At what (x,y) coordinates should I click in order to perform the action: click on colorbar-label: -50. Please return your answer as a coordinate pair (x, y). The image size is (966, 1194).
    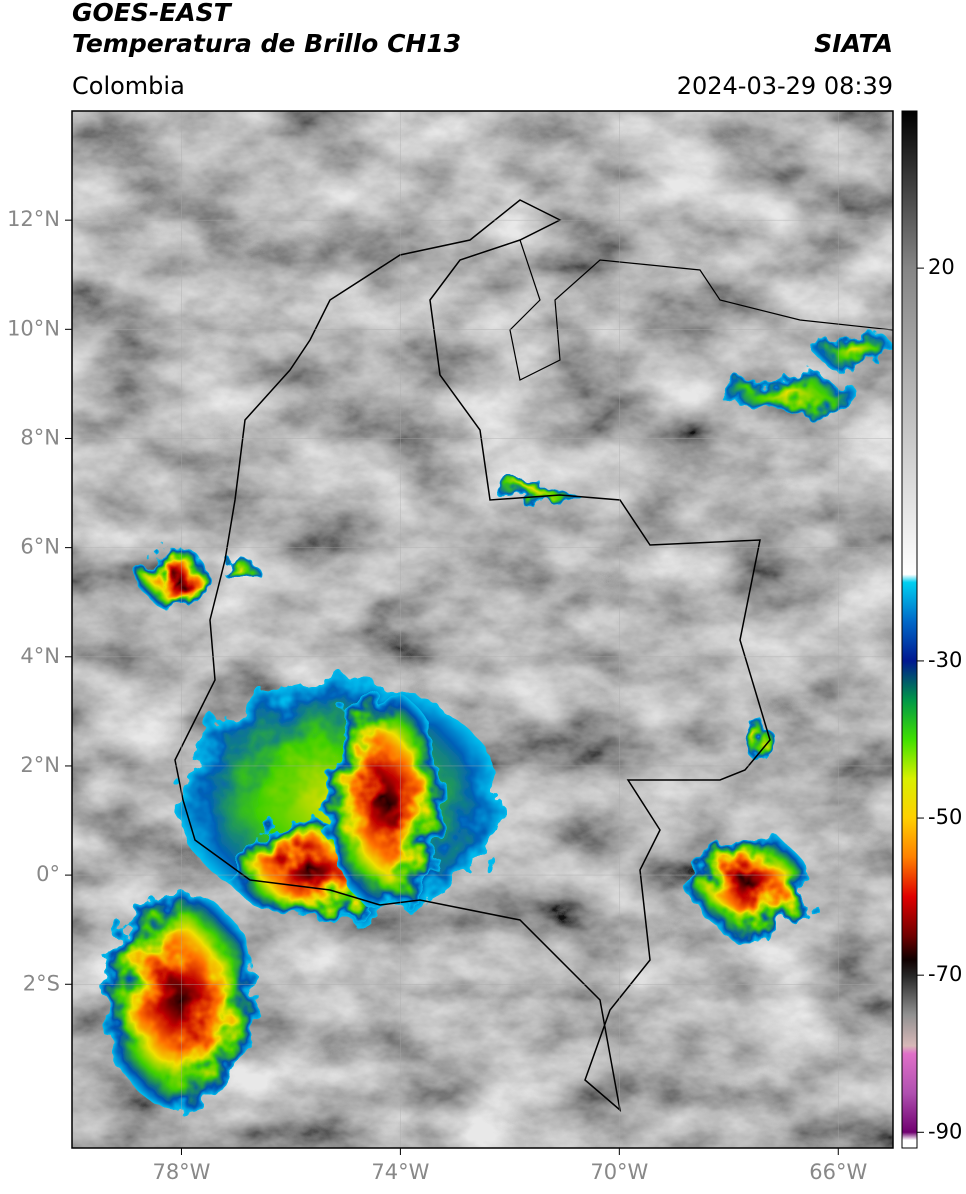
    Looking at the image, I should click on (945, 817).